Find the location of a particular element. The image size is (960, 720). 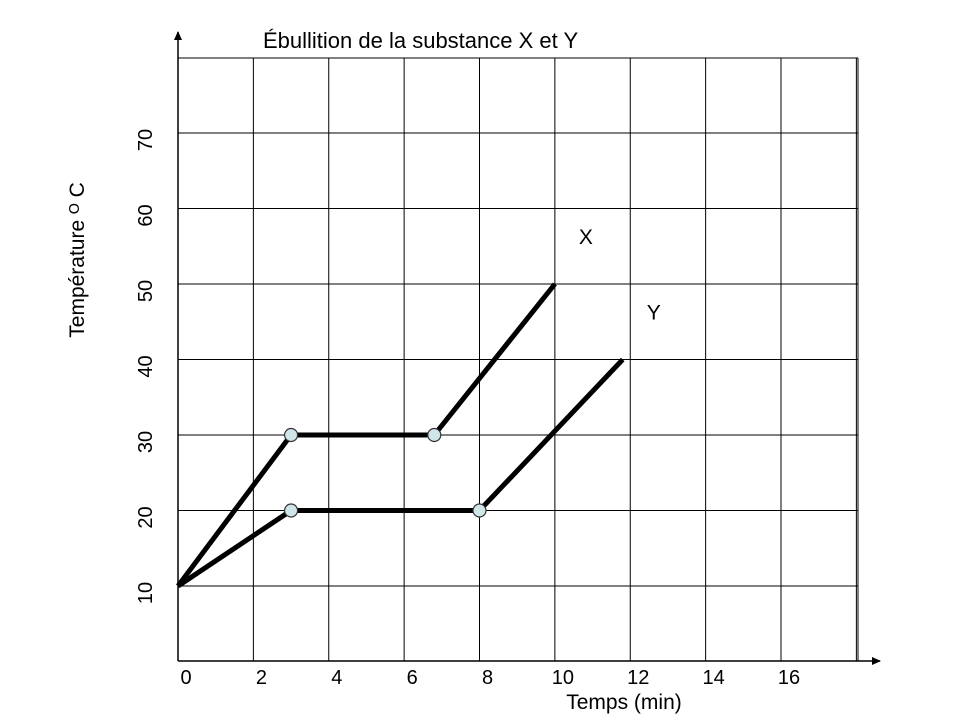

y-tick-label: 50 is located at coordinates (146, 291).